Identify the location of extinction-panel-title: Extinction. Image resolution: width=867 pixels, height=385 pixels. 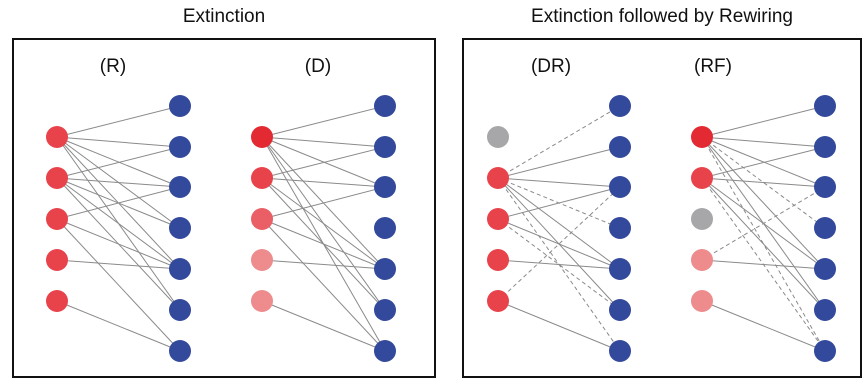
(224, 16).